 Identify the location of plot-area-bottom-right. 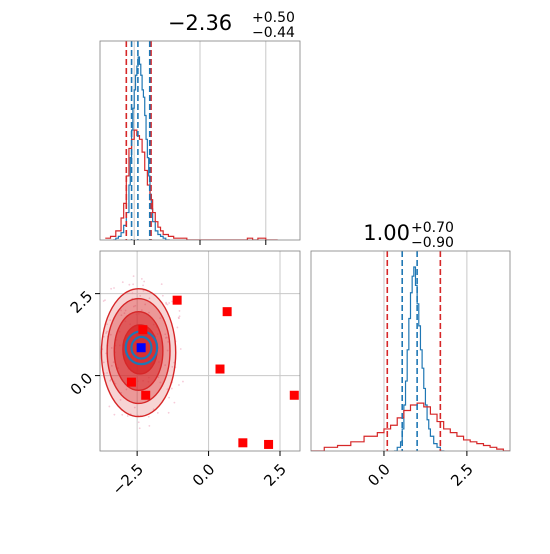
(410, 351).